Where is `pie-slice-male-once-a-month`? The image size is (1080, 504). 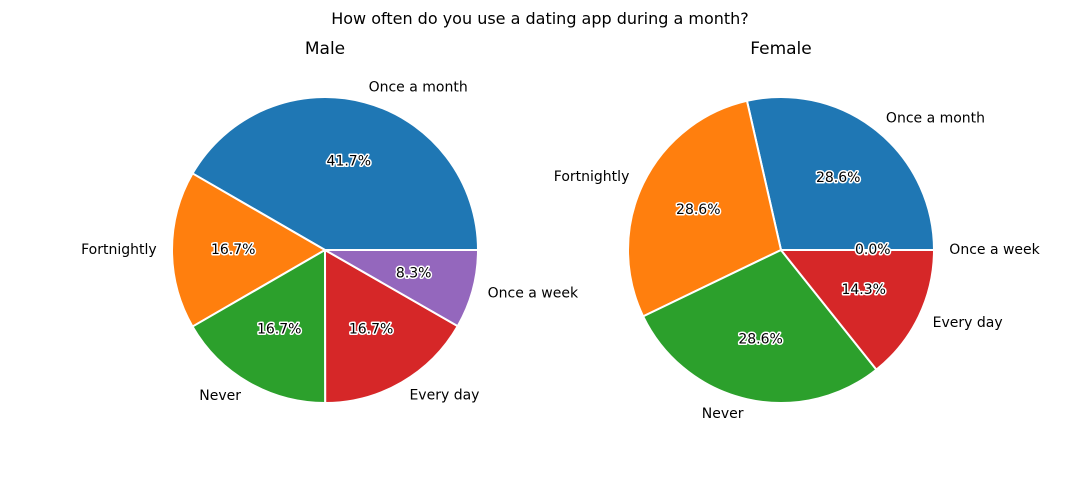
pie-slice-male-once-a-month is located at coordinates (335, 173).